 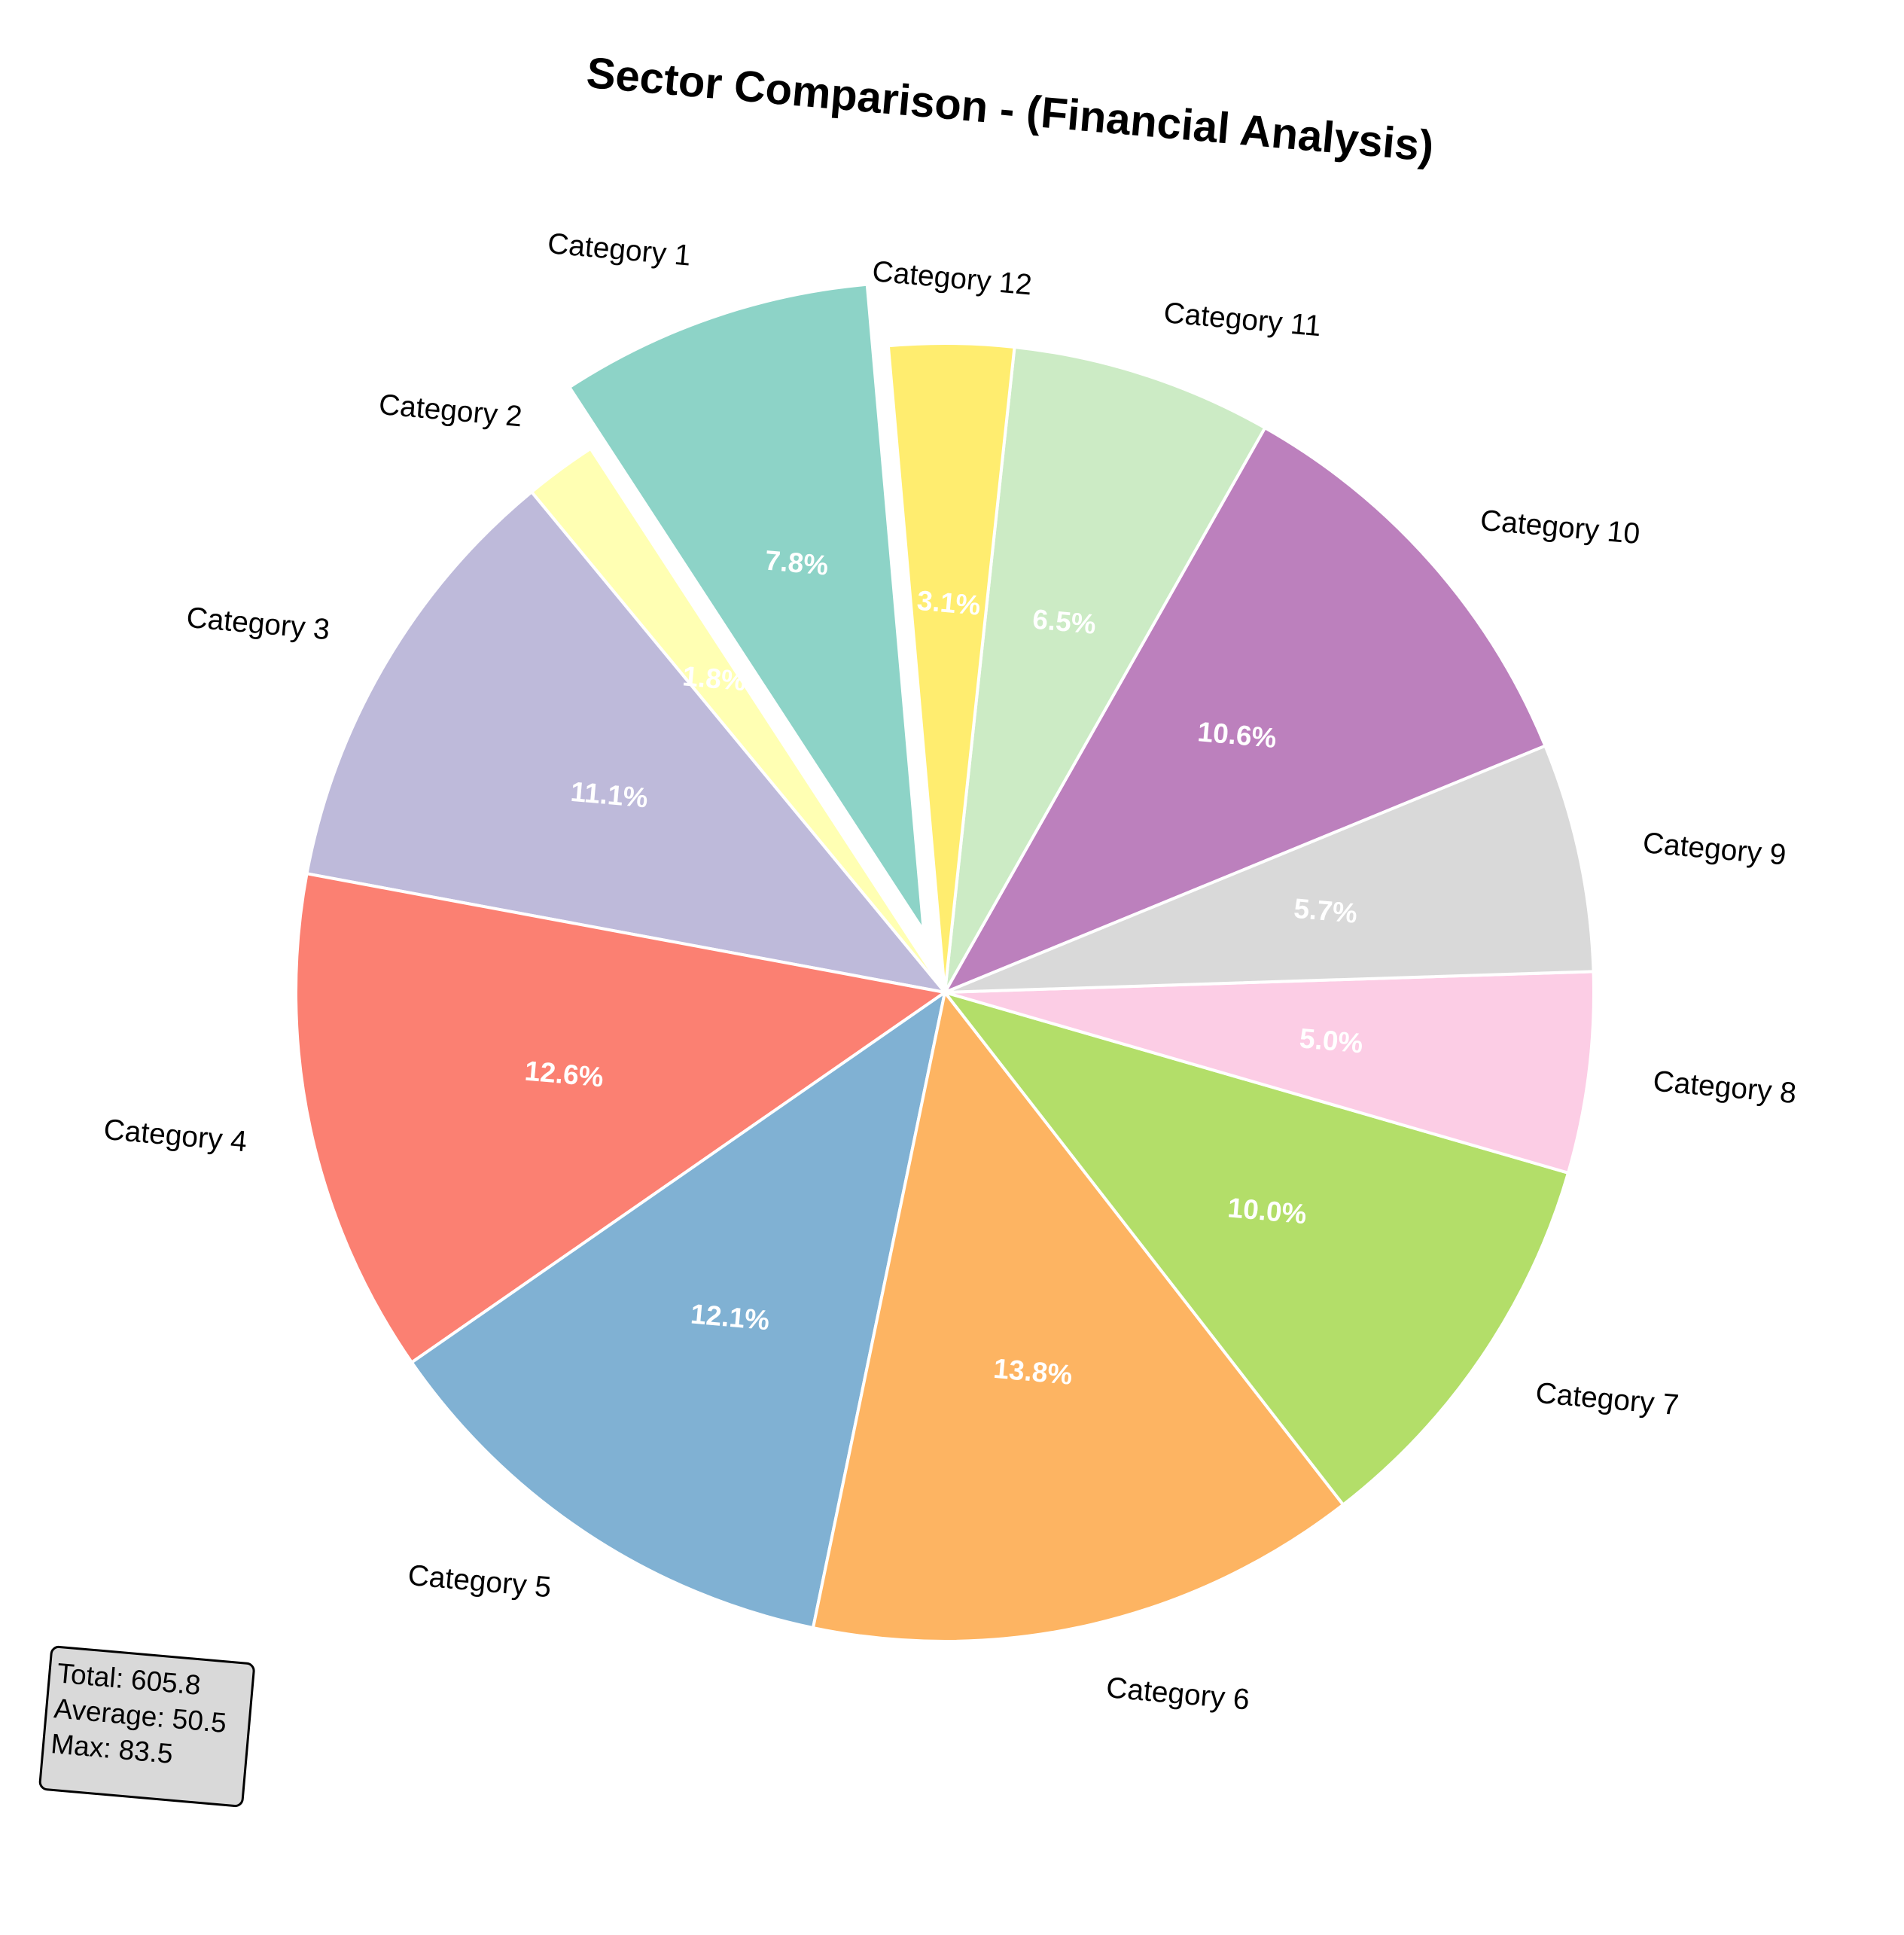 What do you see at coordinates (1714, 849) in the screenshot?
I see `category-label-category-9: Category 9` at bounding box center [1714, 849].